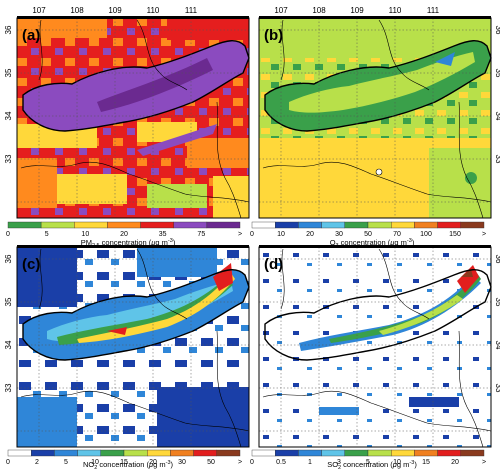 This screenshot has height=469, width=500. I want to click on top-lon-labels-left: 107 108 109 110 111, so click(114, 10).